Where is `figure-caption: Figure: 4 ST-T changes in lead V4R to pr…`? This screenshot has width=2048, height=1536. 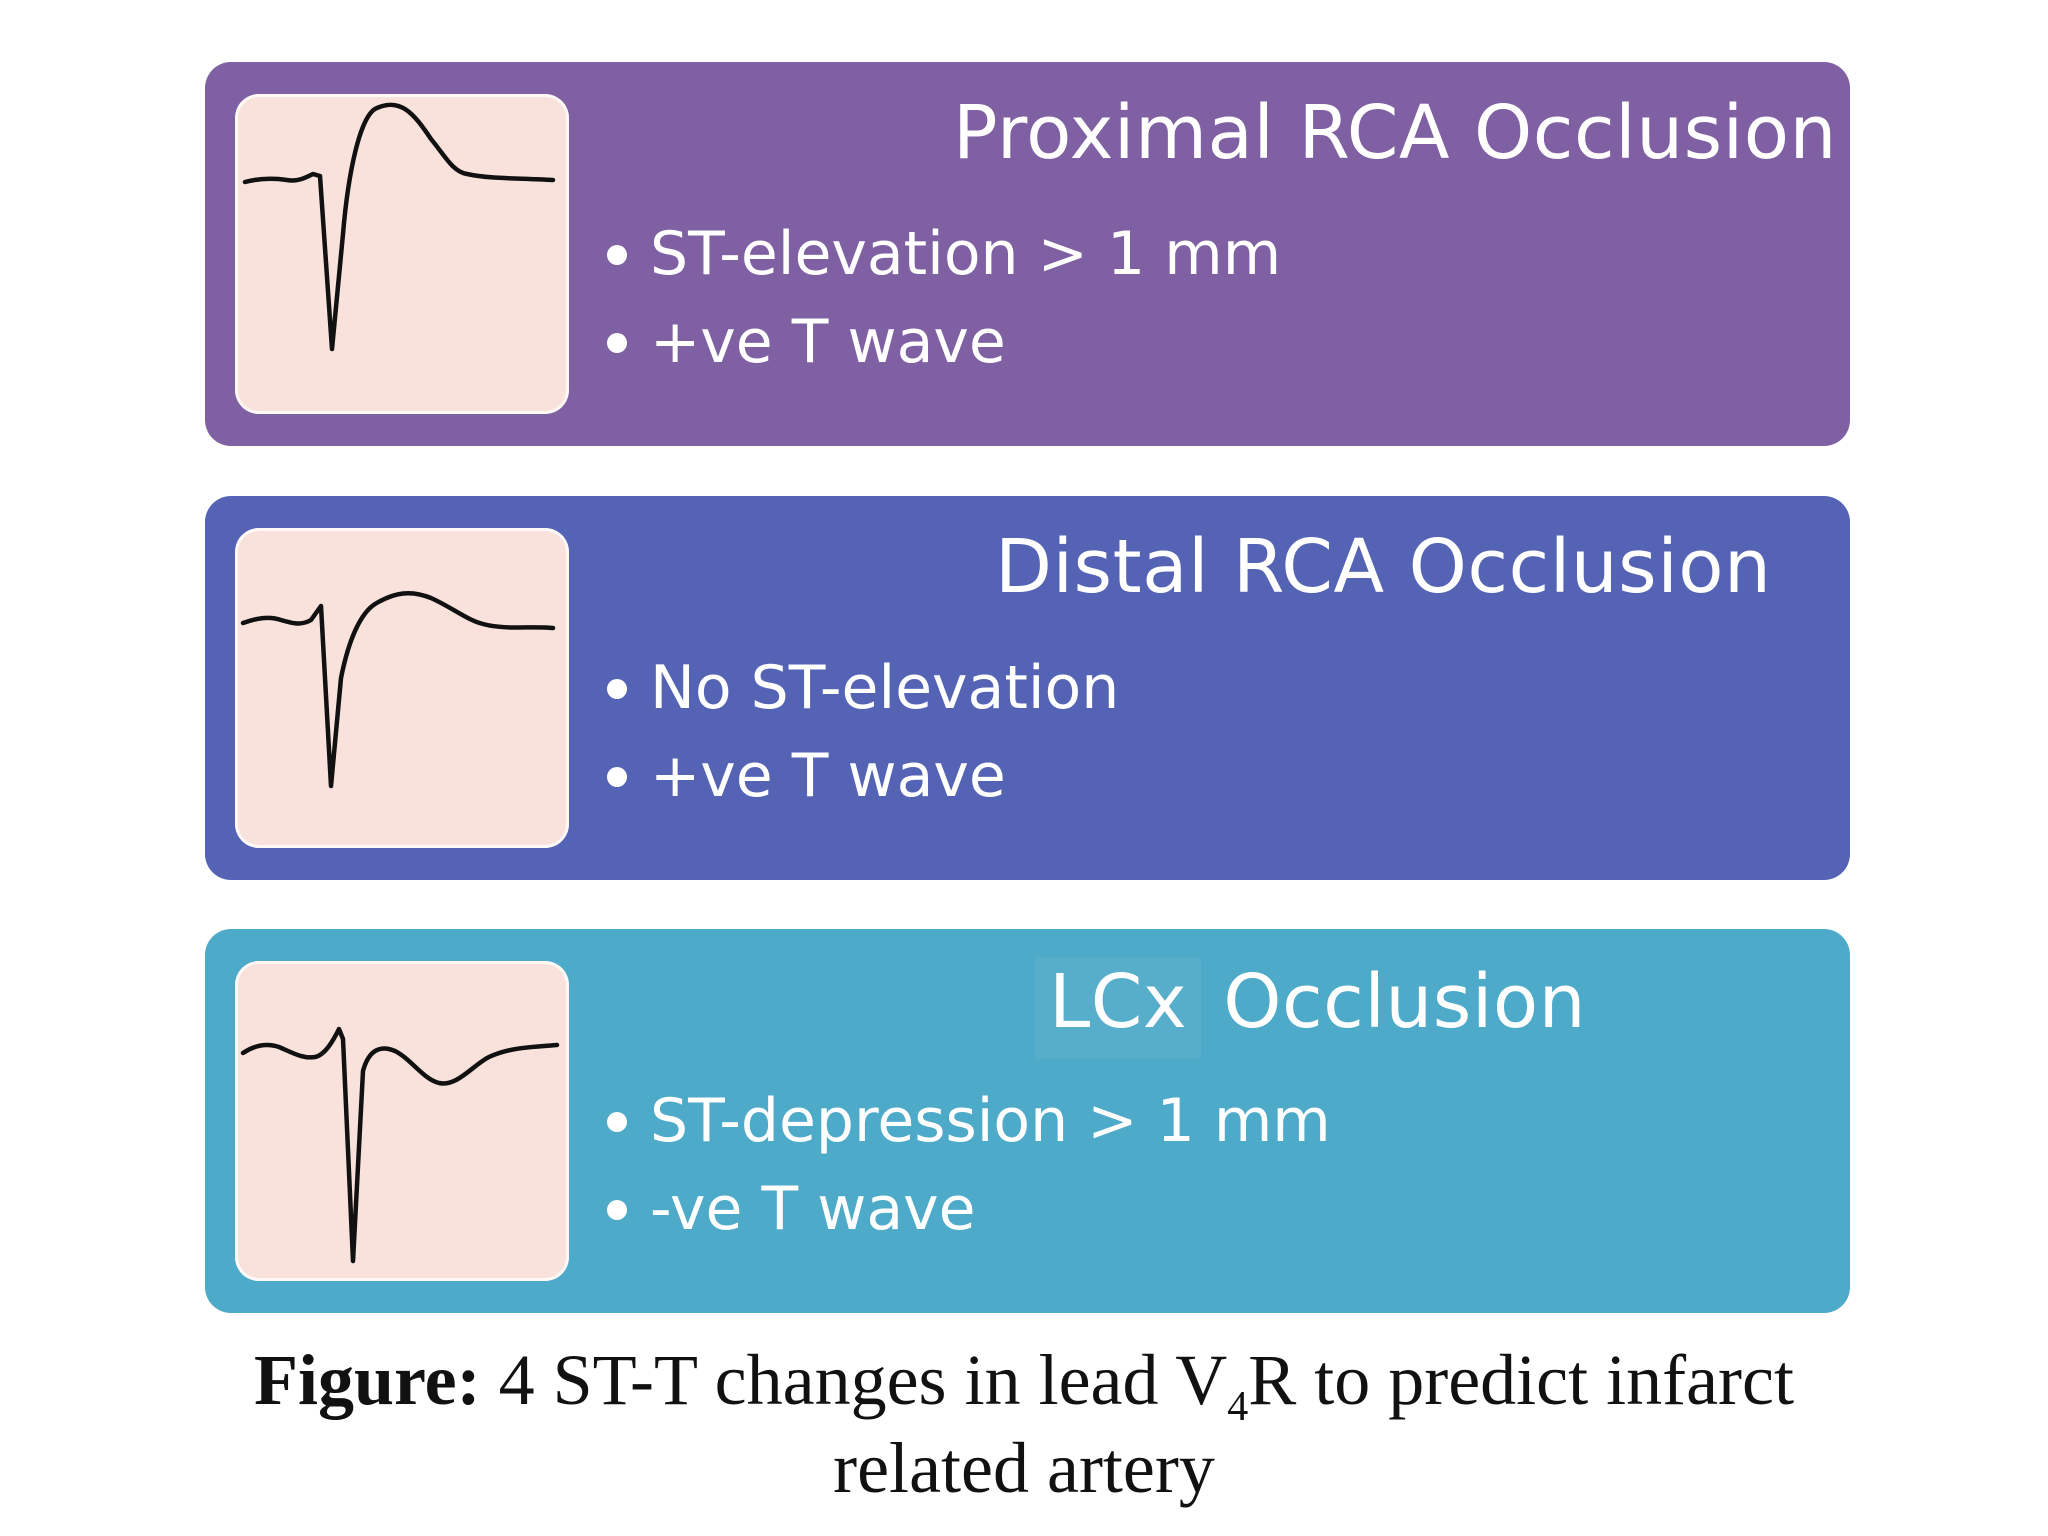 figure-caption: Figure: 4 ST-T changes in lead V4R to pr… is located at coordinates (1024, 1424).